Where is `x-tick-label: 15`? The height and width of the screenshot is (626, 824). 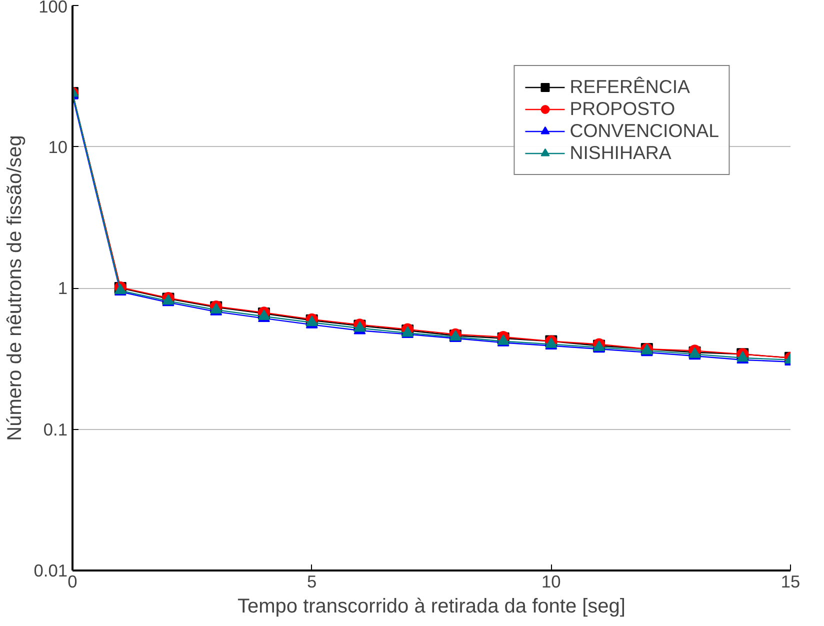
x-tick-label: 15 is located at coordinates (790, 582).